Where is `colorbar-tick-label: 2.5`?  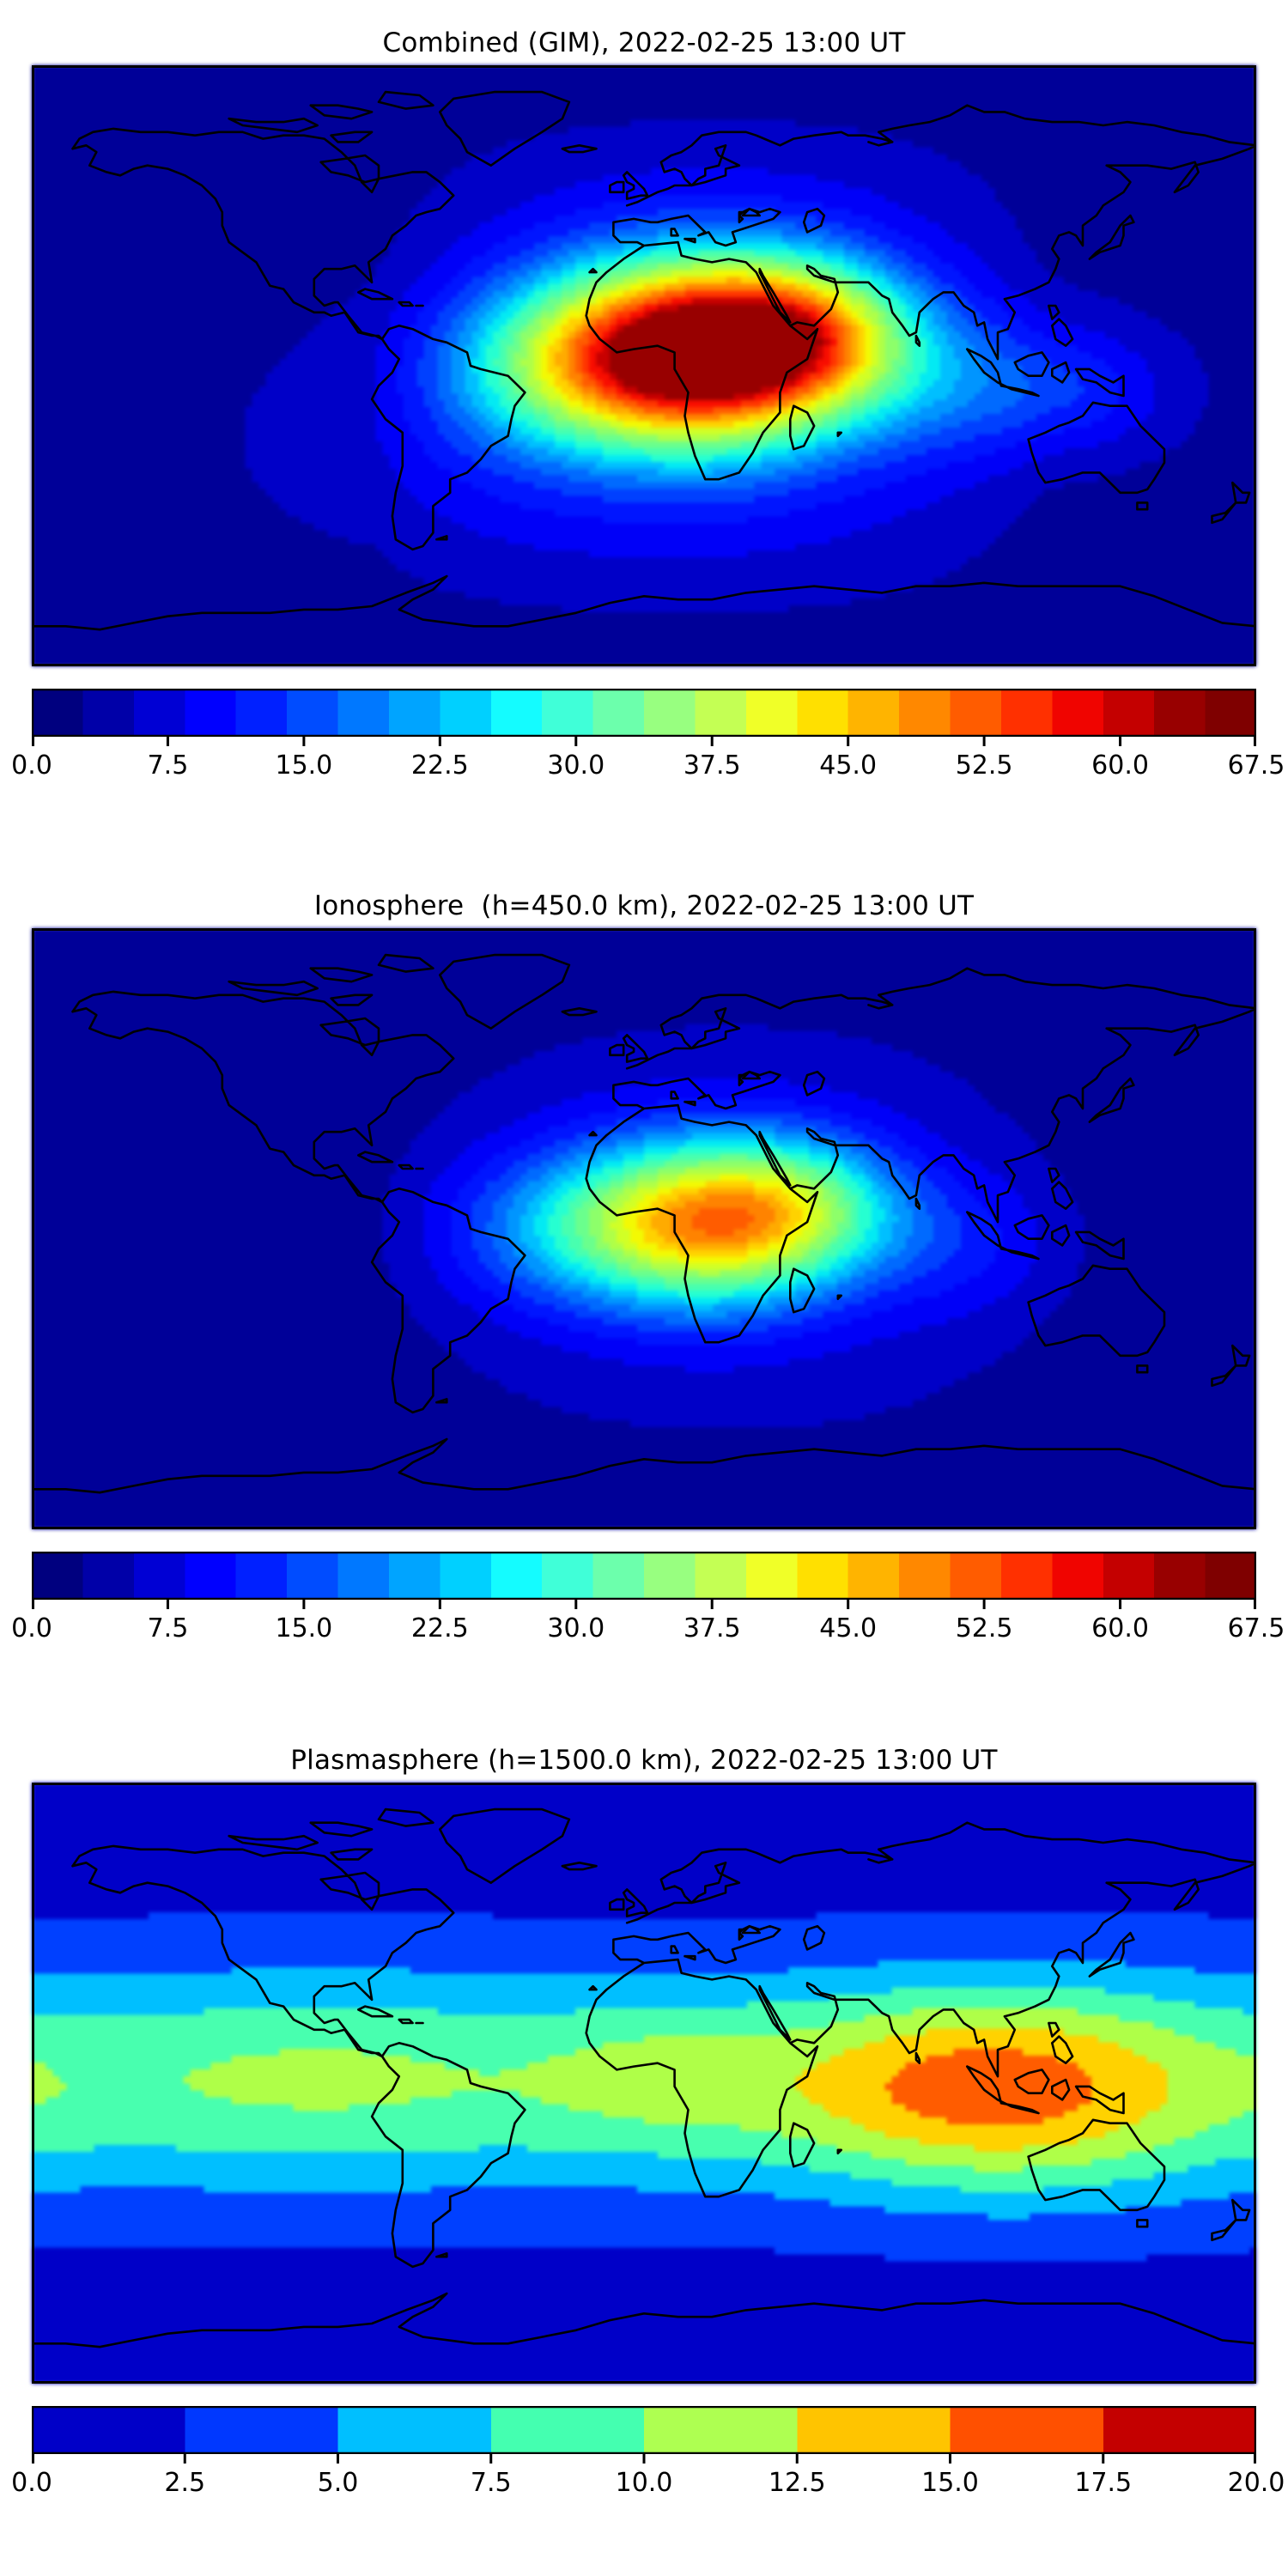
colorbar-tick-label: 2.5 is located at coordinates (185, 2483).